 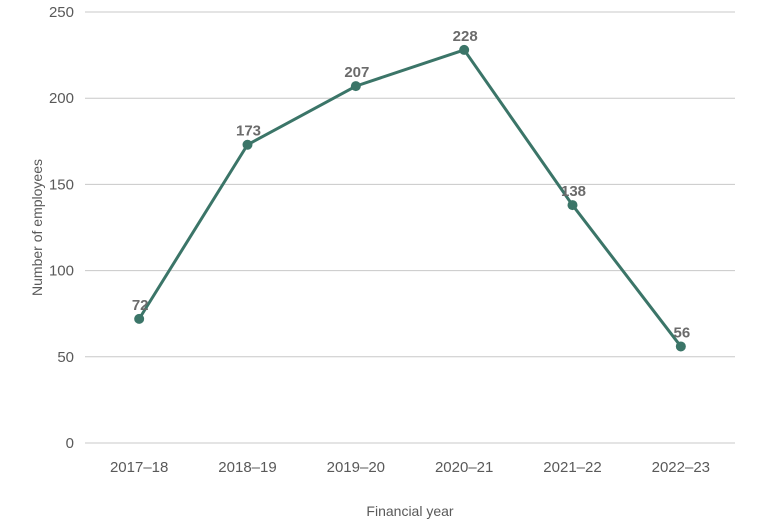 What do you see at coordinates (681, 332) in the screenshot?
I see `data-label: 56` at bounding box center [681, 332].